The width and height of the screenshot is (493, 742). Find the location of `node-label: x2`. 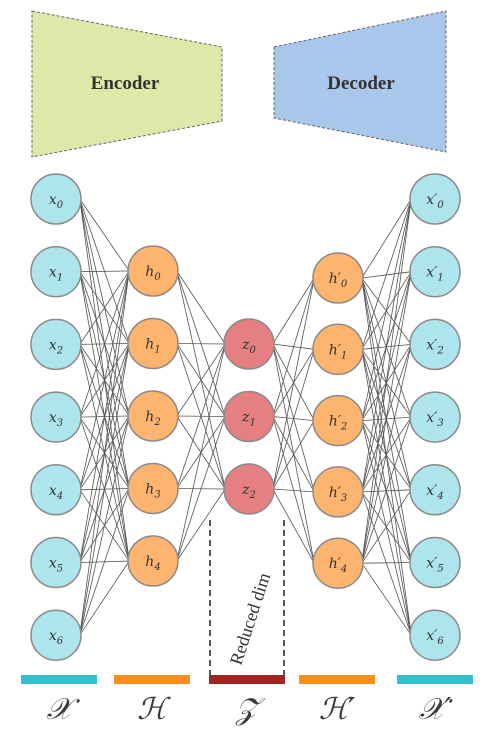

node-label: x2 is located at coordinates (56, 346).